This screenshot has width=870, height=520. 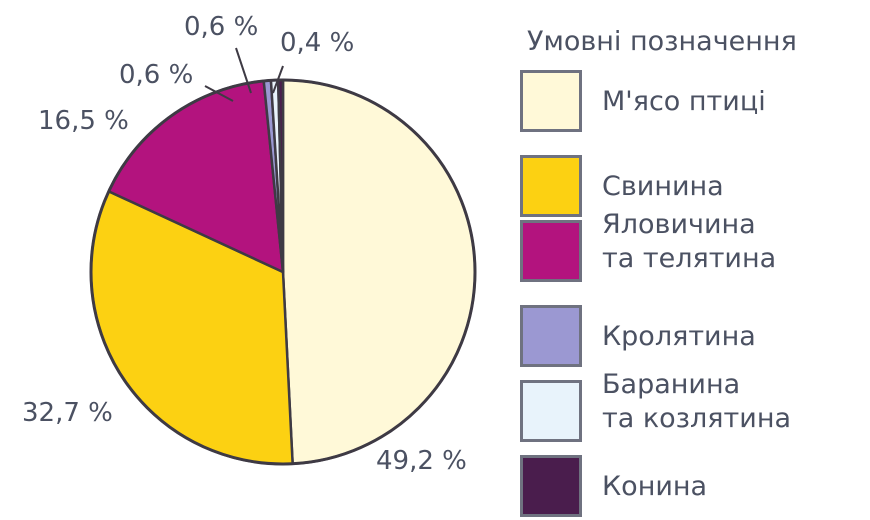 I want to click on slice-value-label: 49,2 %, so click(x=421, y=461).